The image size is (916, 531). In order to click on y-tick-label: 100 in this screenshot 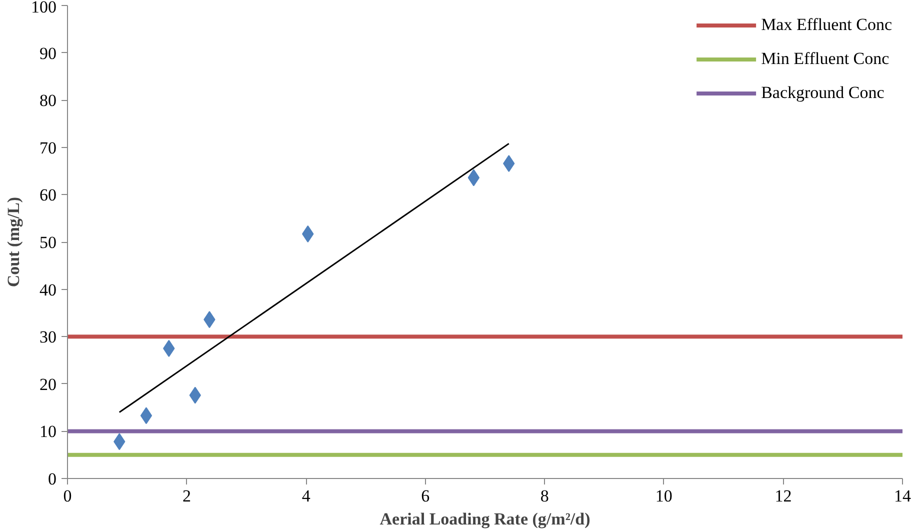, I will do `click(43, 8)`.